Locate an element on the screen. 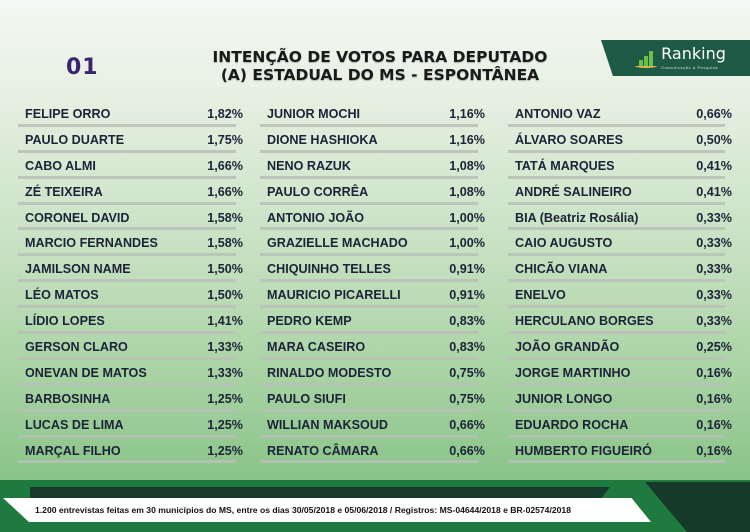 This screenshot has height=532, width=750. candidate-row: MARÇAL FILHO 1,25% is located at coordinates (131, 451).